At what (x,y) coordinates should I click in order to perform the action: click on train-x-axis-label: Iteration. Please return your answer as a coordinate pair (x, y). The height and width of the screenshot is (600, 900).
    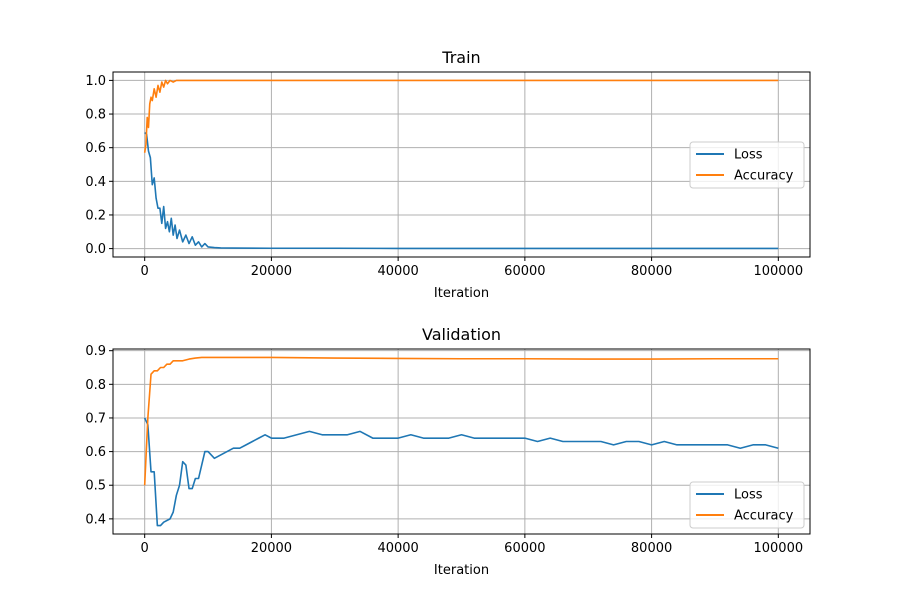
    Looking at the image, I should click on (461, 293).